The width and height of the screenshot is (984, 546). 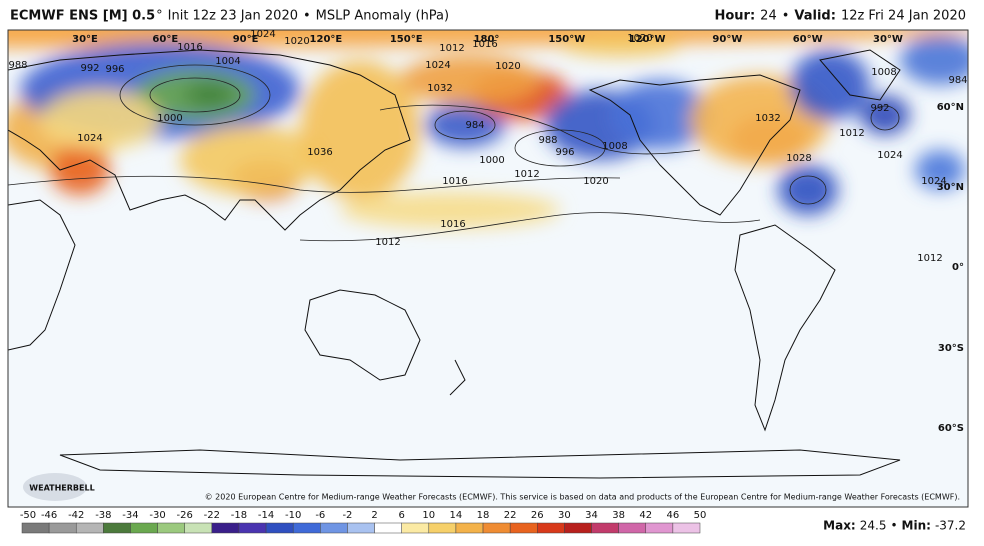 What do you see at coordinates (564, 515) in the screenshot?
I see `colorbar-tick: 30` at bounding box center [564, 515].